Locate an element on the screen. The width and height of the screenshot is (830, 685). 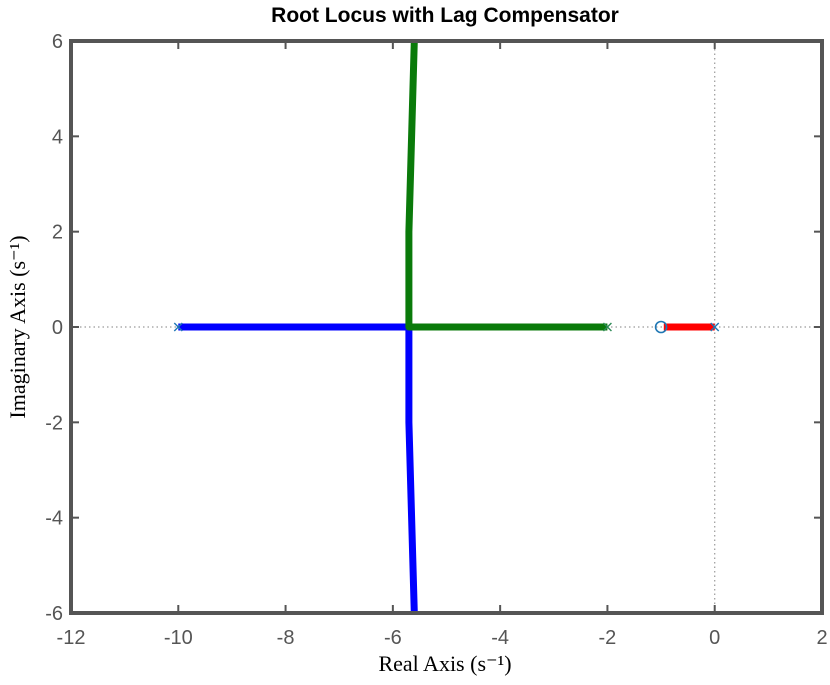
x-tick-label: -2 is located at coordinates (608, 638).